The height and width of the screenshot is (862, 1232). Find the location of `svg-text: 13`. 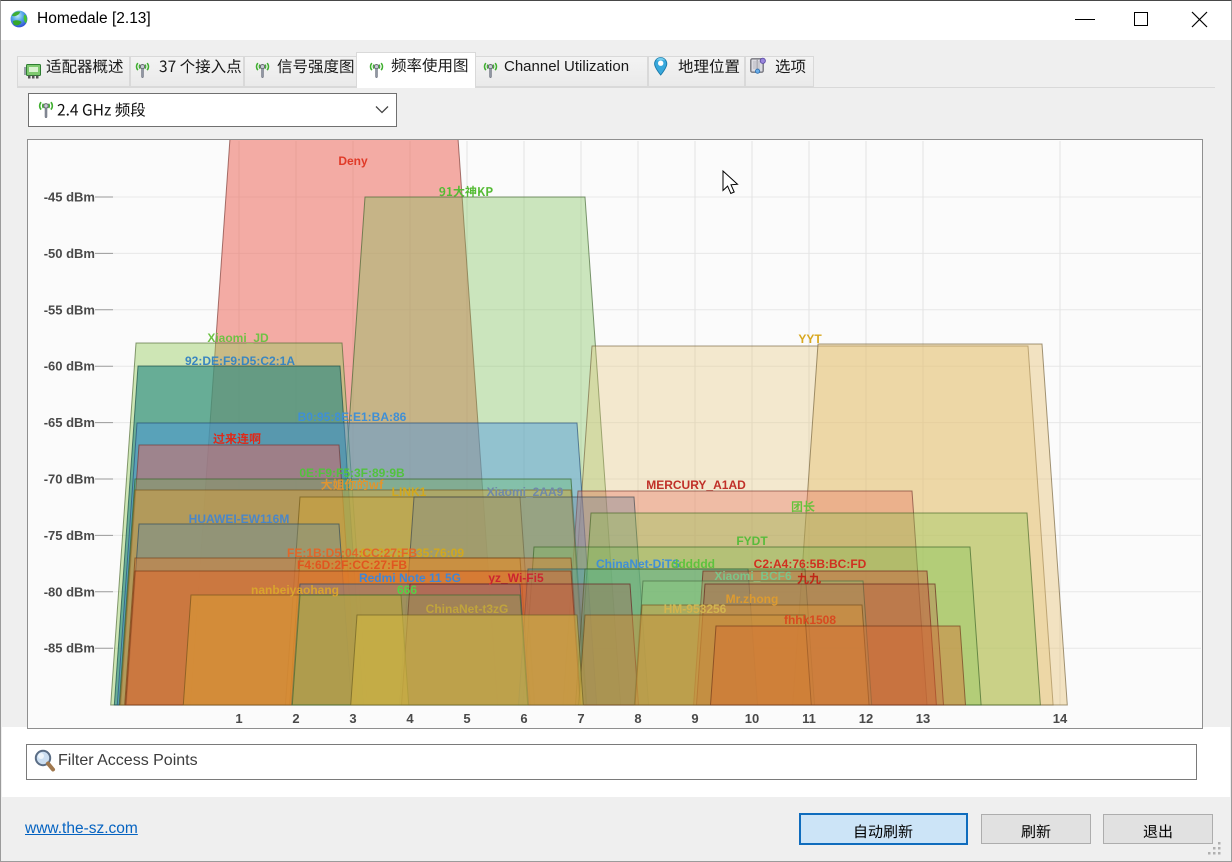

svg-text: 13 is located at coordinates (923, 718).